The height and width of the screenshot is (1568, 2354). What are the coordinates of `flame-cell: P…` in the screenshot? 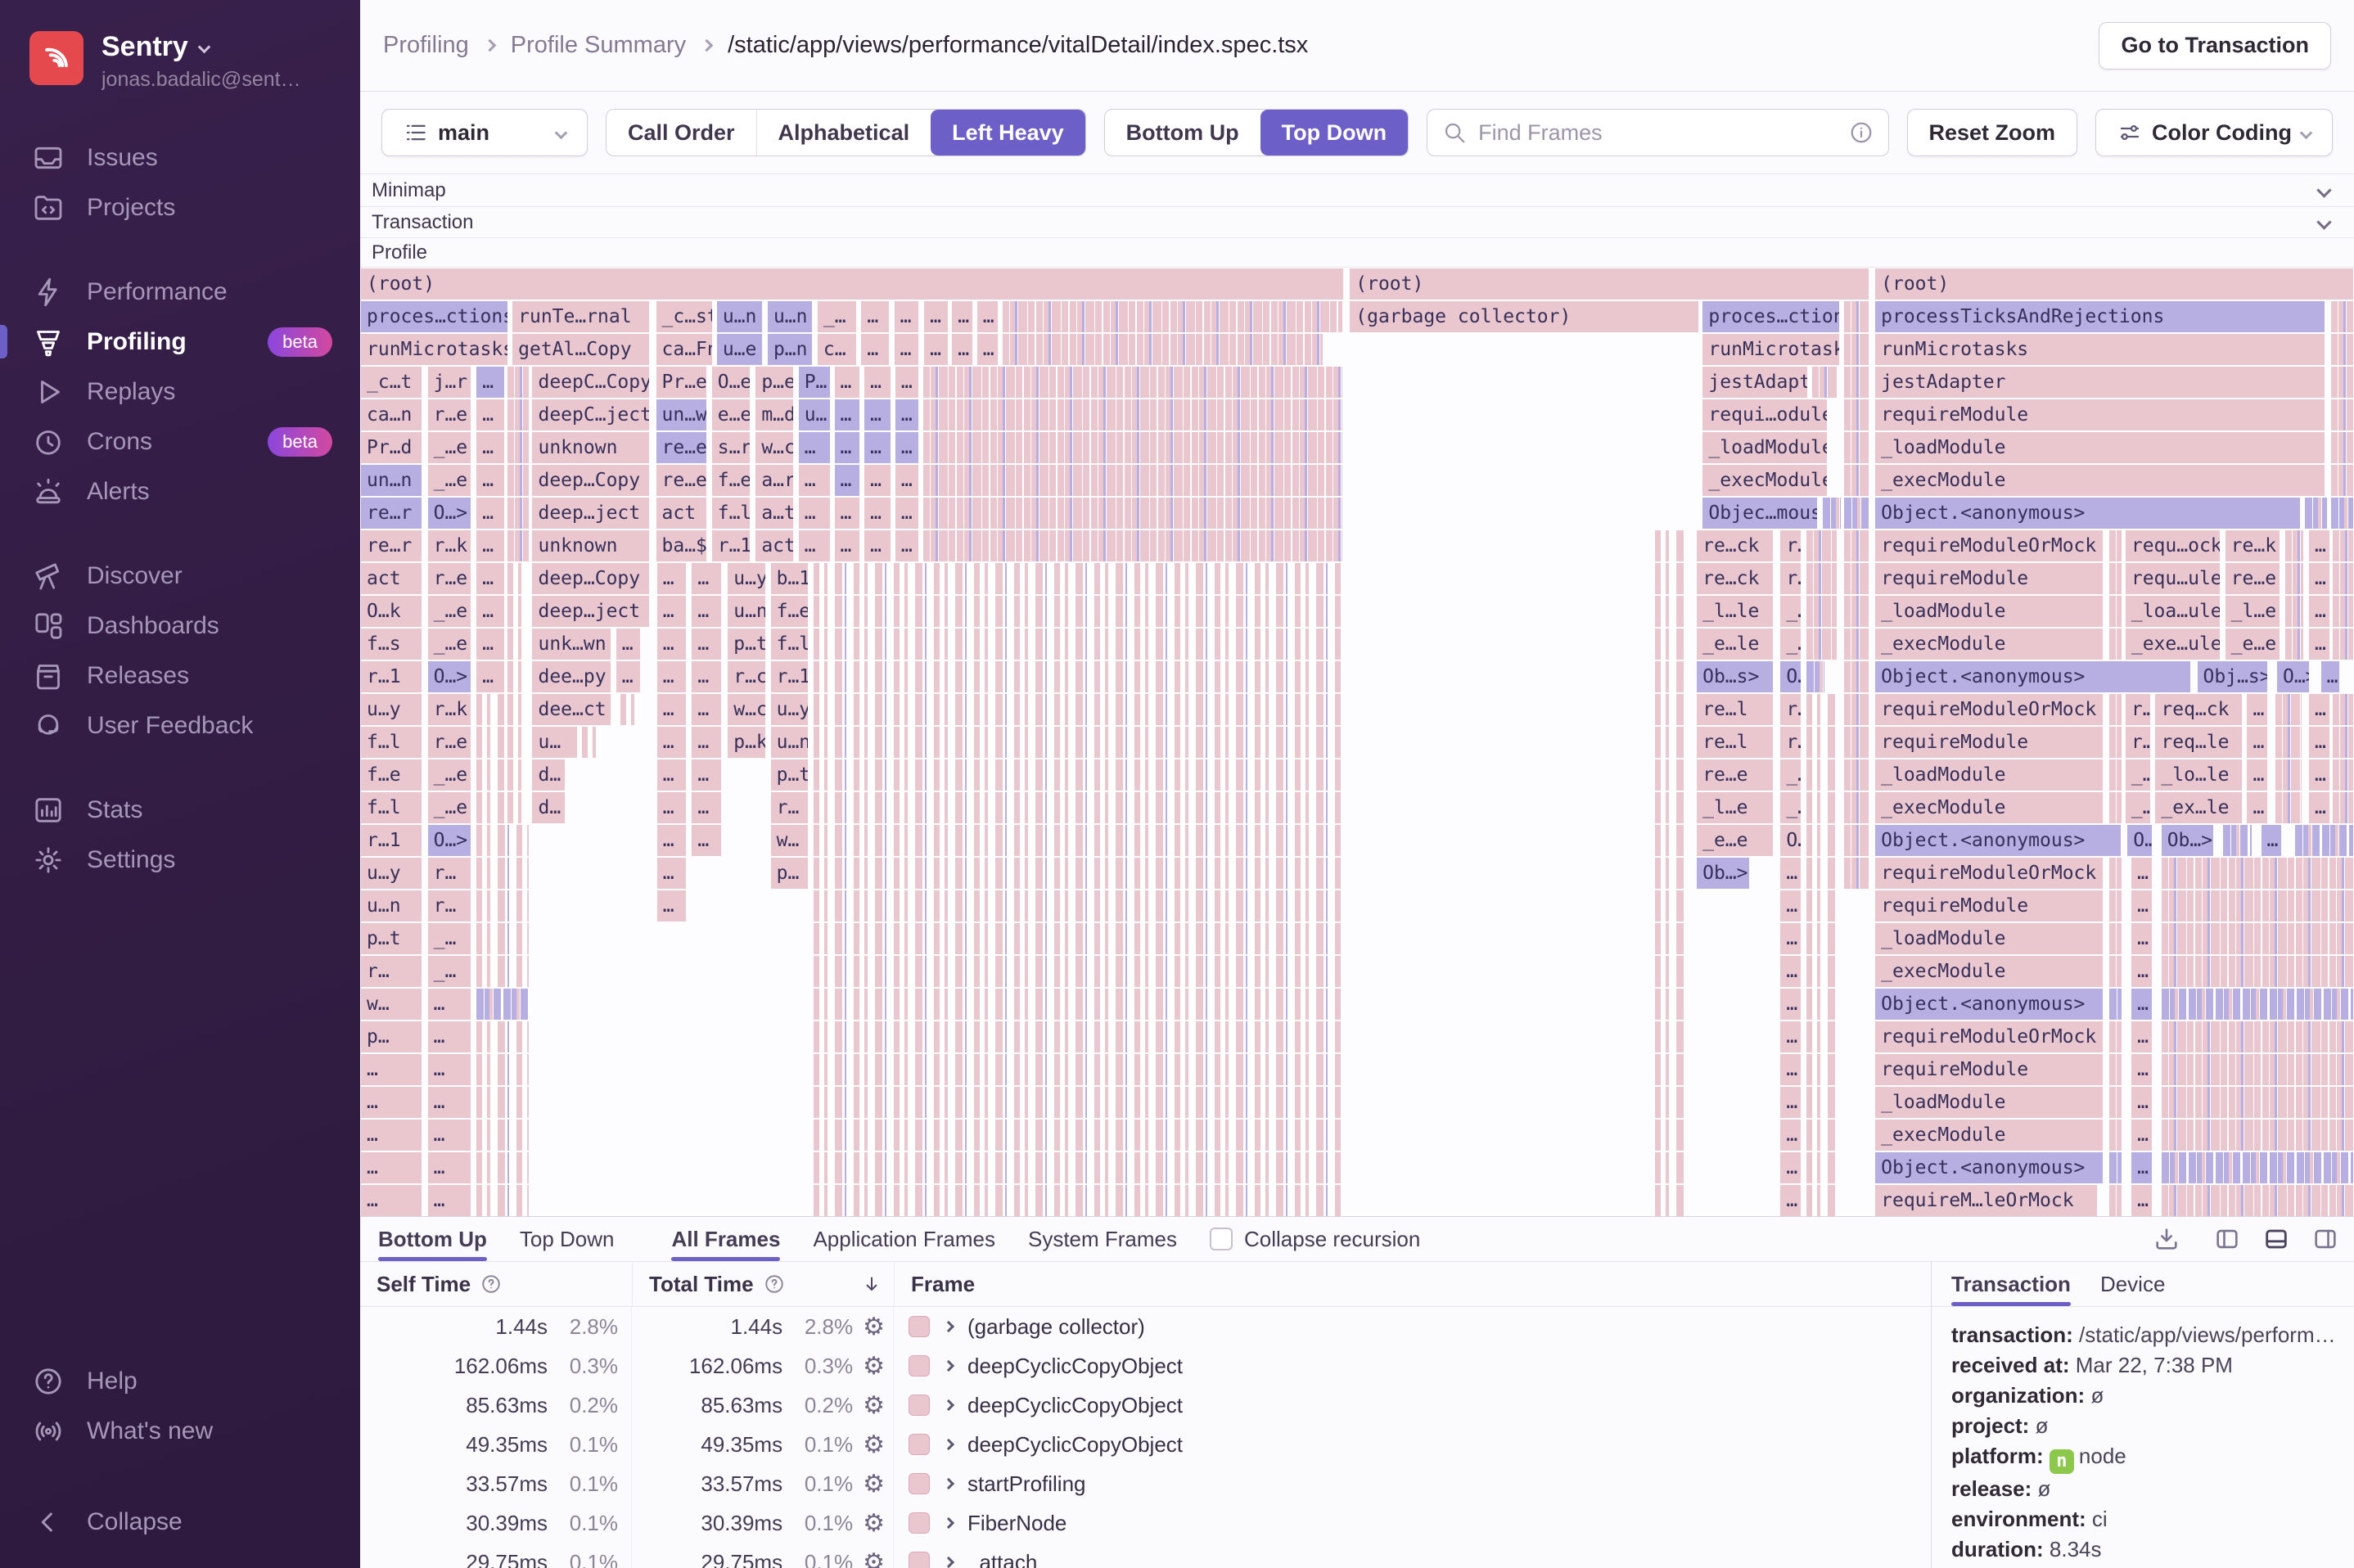 It's located at (814, 382).